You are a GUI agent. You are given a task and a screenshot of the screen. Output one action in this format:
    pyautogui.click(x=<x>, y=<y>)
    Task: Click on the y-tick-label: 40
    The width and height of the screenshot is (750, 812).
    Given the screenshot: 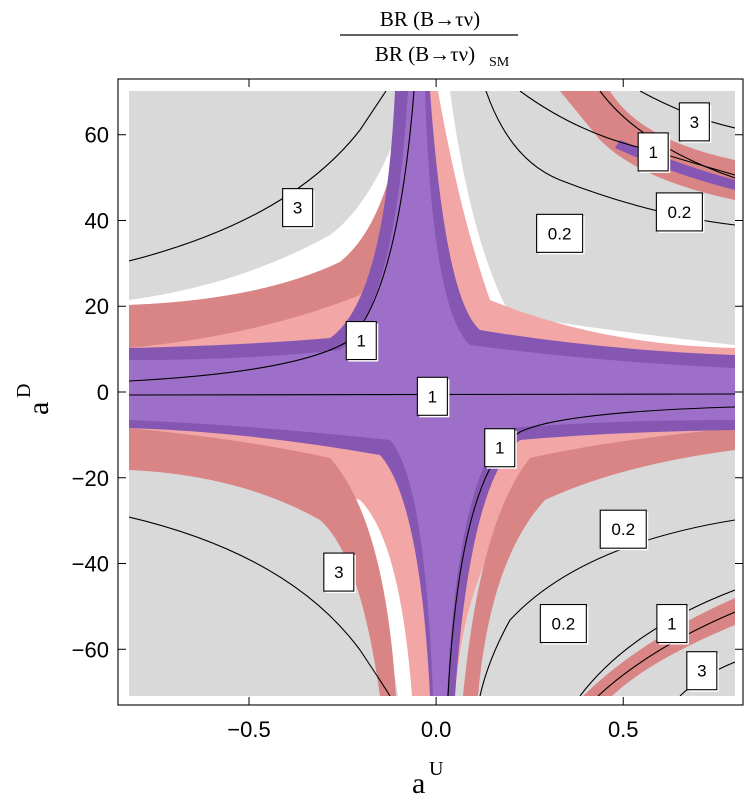 What is the action you would take?
    pyautogui.click(x=97, y=220)
    